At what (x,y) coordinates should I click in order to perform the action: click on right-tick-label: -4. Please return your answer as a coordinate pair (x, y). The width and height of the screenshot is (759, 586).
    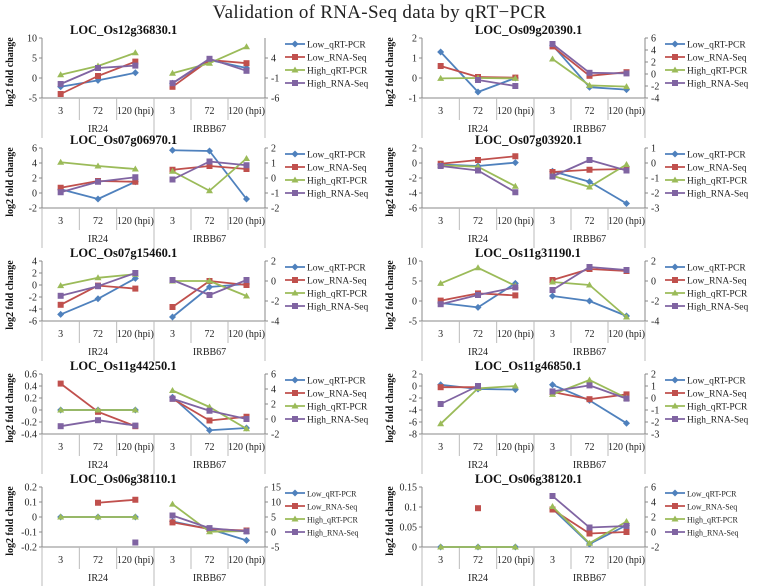
    Looking at the image, I should click on (275, 322).